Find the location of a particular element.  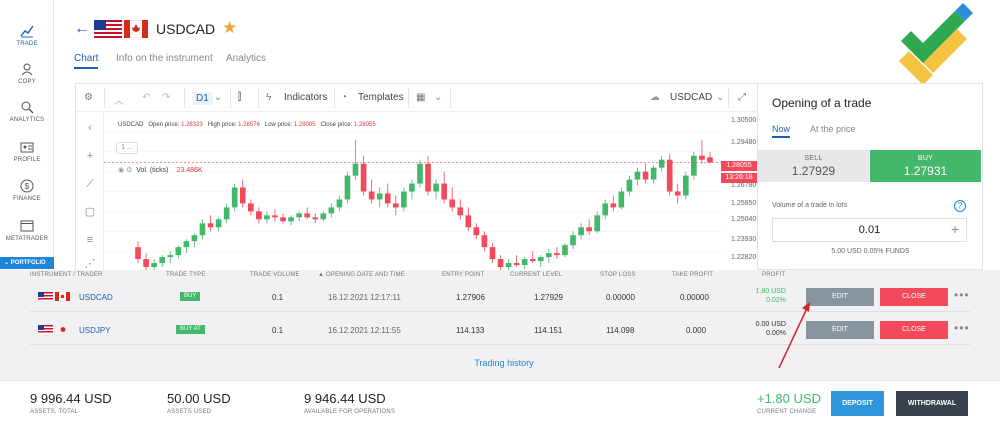

tab-now: Now is located at coordinates (781, 129).